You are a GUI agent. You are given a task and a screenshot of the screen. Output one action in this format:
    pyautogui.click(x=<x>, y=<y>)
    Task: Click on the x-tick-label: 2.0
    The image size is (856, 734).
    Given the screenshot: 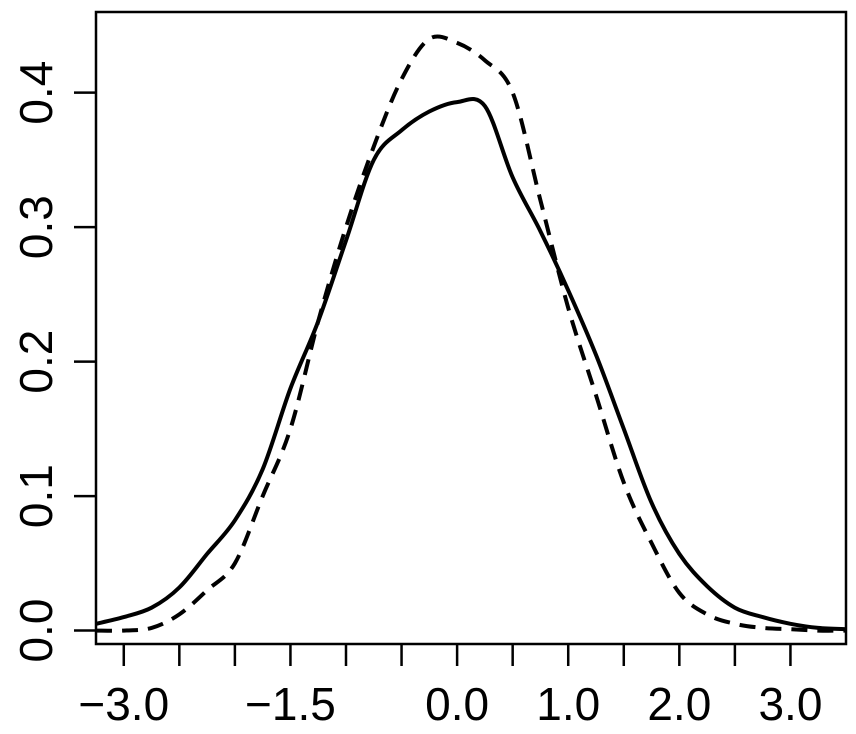 What is the action you would take?
    pyautogui.click(x=679, y=704)
    